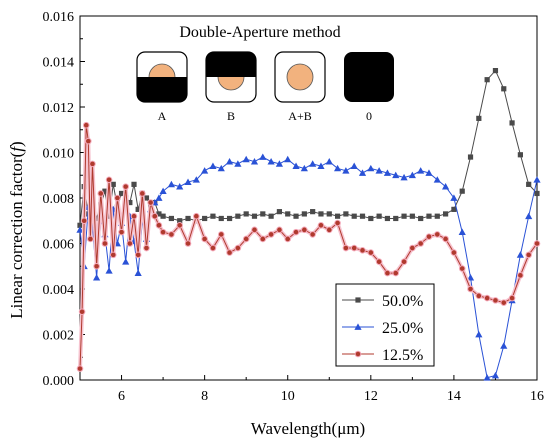  What do you see at coordinates (402, 355) in the screenshot?
I see `legend-label: 12.5%` at bounding box center [402, 355].